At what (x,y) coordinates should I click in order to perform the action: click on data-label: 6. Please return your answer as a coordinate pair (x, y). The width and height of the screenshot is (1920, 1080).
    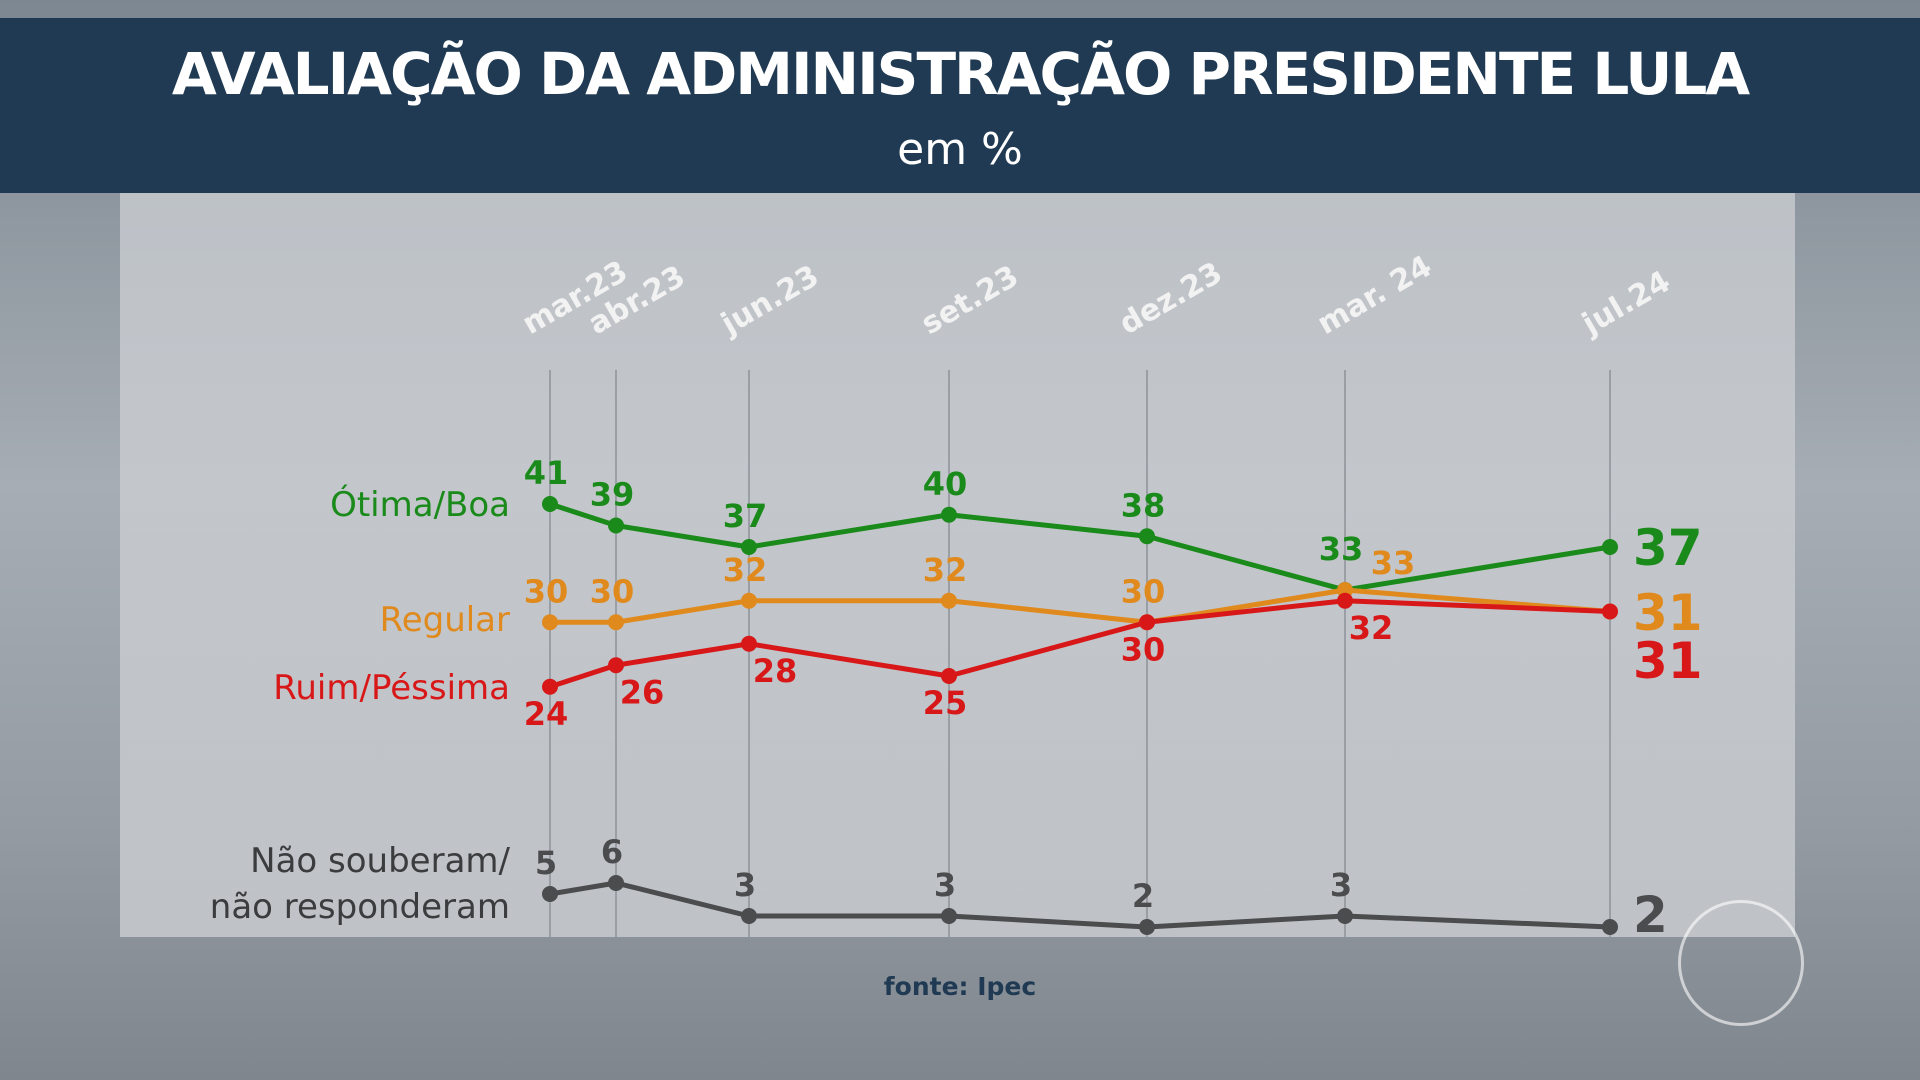
    Looking at the image, I should click on (612, 852).